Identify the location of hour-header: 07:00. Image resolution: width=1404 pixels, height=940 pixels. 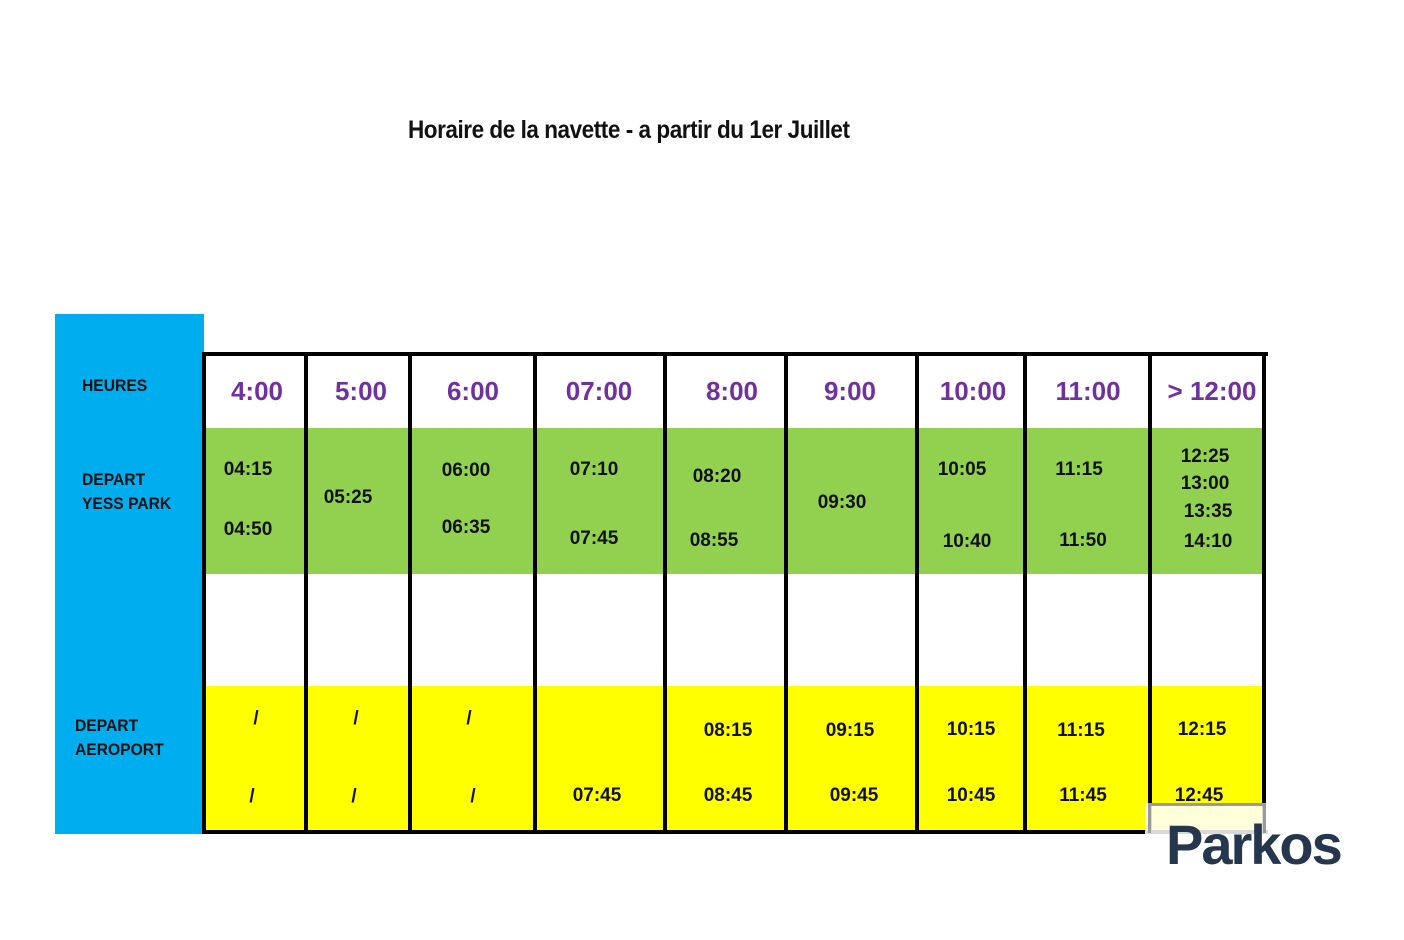
(599, 391).